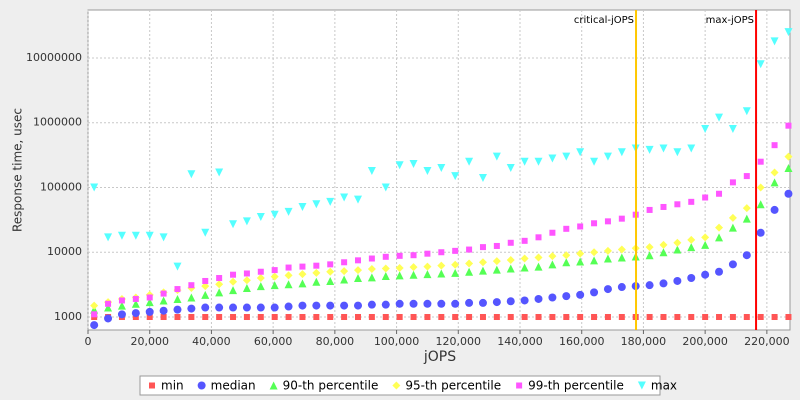 This screenshot has width=800, height=400. I want to click on x-tick-label: 200,000, so click(705, 341).